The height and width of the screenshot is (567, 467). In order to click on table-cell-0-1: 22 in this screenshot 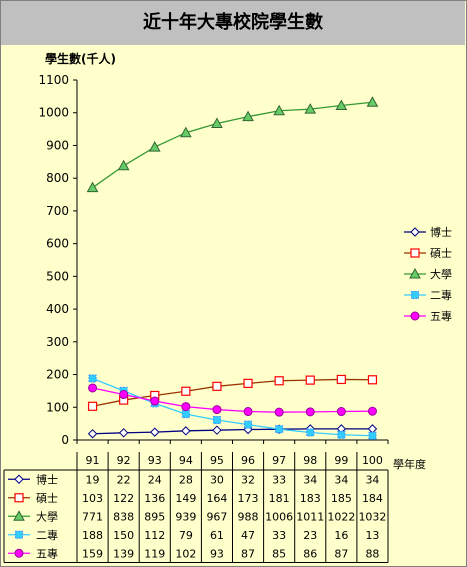, I will do `click(124, 479)`.